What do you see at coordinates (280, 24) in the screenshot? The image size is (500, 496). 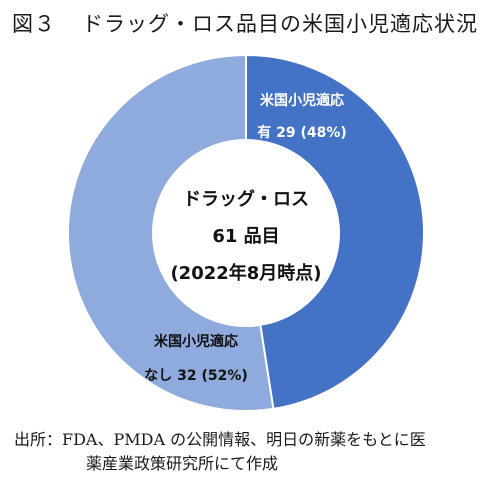 I see `figure-title-text: ドラッグ・ロス品目の米国小児適応状況` at bounding box center [280, 24].